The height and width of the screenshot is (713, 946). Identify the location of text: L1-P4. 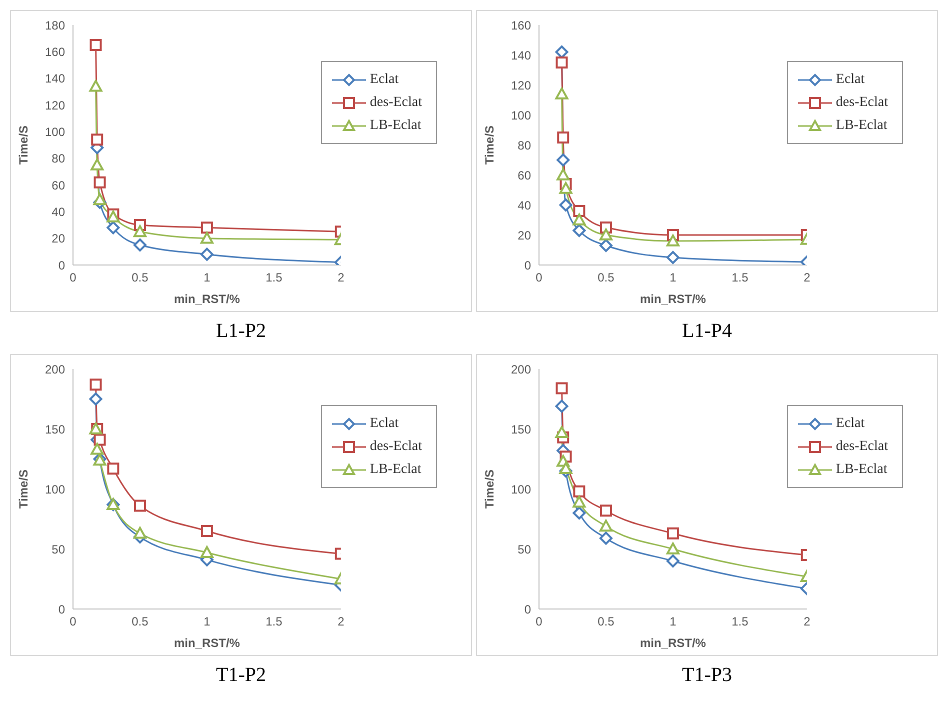
(707, 332).